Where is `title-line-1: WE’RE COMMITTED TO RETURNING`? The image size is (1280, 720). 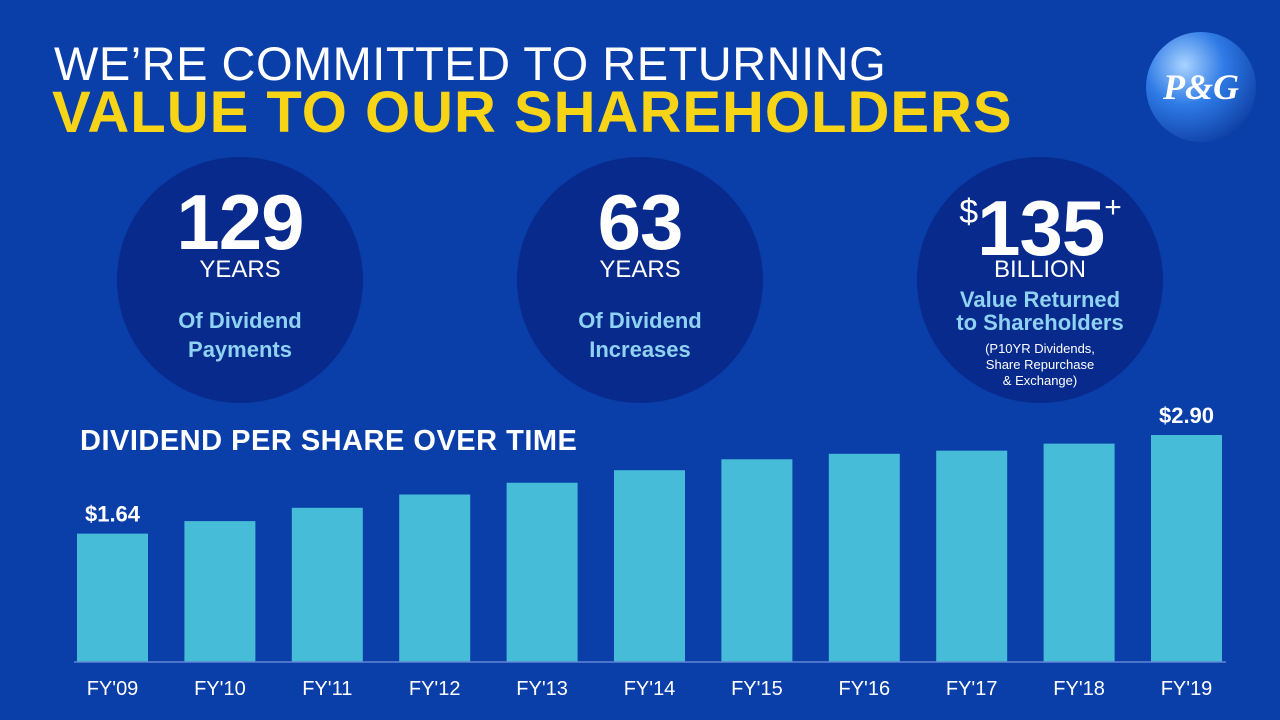
title-line-1: WE’RE COMMITTED TO RETURNING is located at coordinates (470, 63).